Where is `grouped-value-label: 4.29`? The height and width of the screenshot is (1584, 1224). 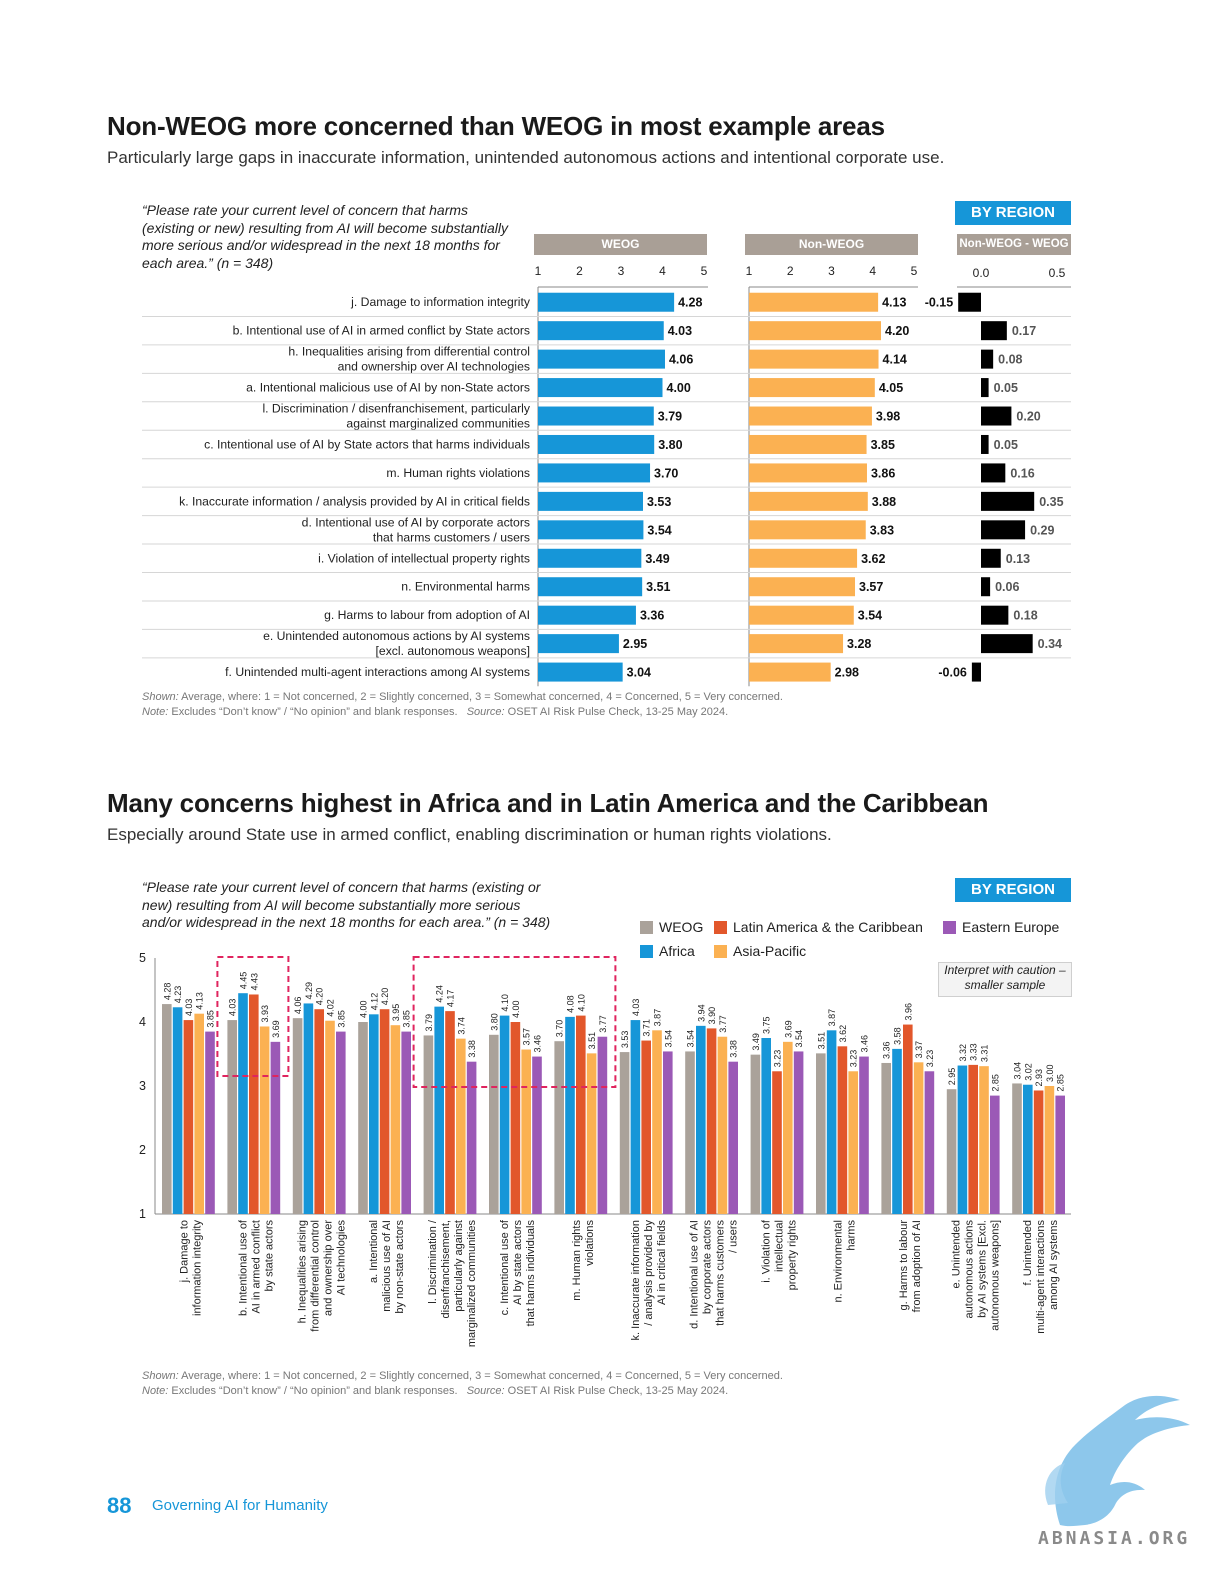
grouped-value-label: 4.29 is located at coordinates (309, 991).